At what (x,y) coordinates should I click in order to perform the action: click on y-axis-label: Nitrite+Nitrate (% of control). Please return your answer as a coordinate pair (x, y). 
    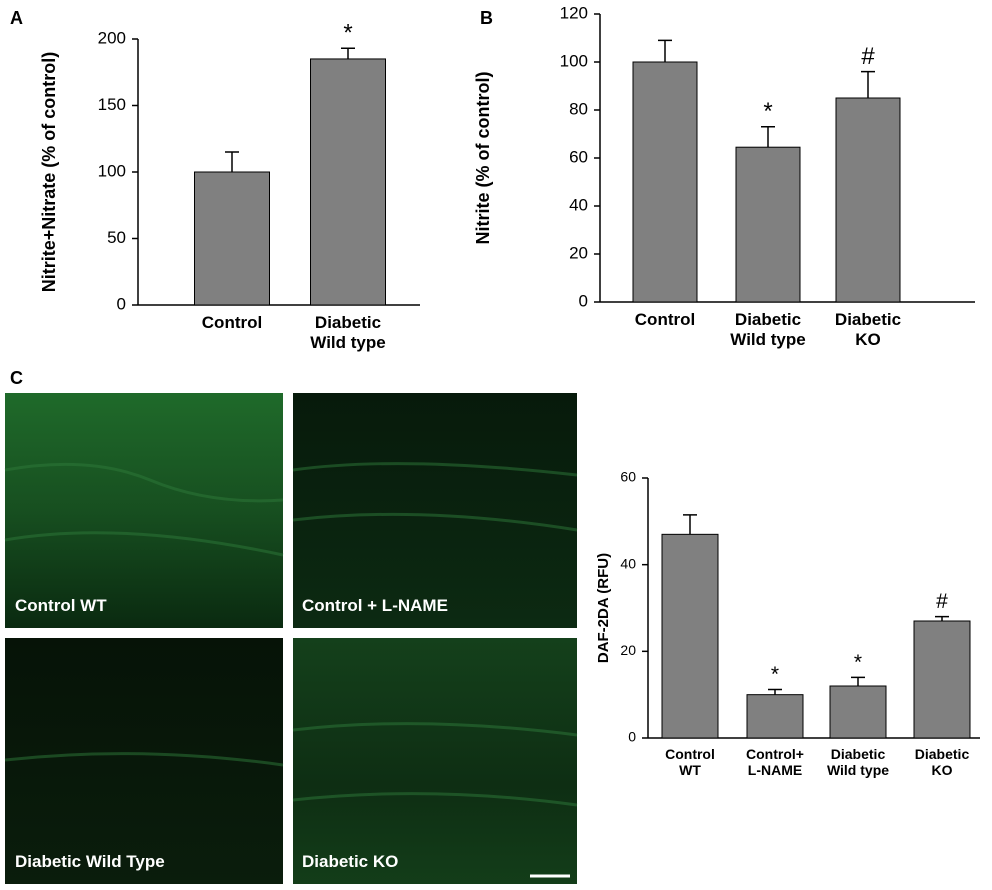
    Looking at the image, I should click on (49, 172).